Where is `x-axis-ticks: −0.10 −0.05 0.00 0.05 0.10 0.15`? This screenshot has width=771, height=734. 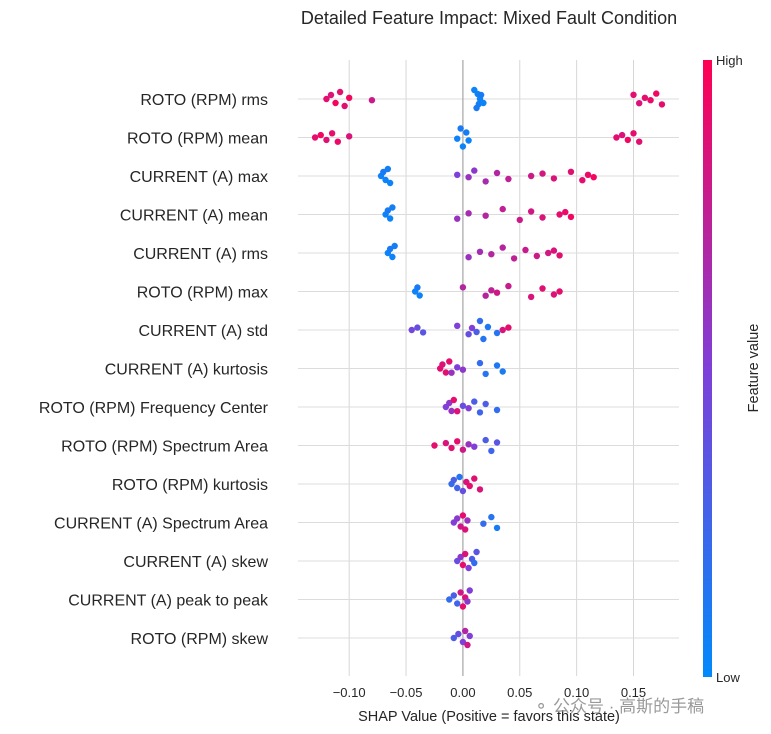
x-axis-ticks: −0.10 −0.05 0.00 0.05 0.10 0.15 is located at coordinates (489, 692).